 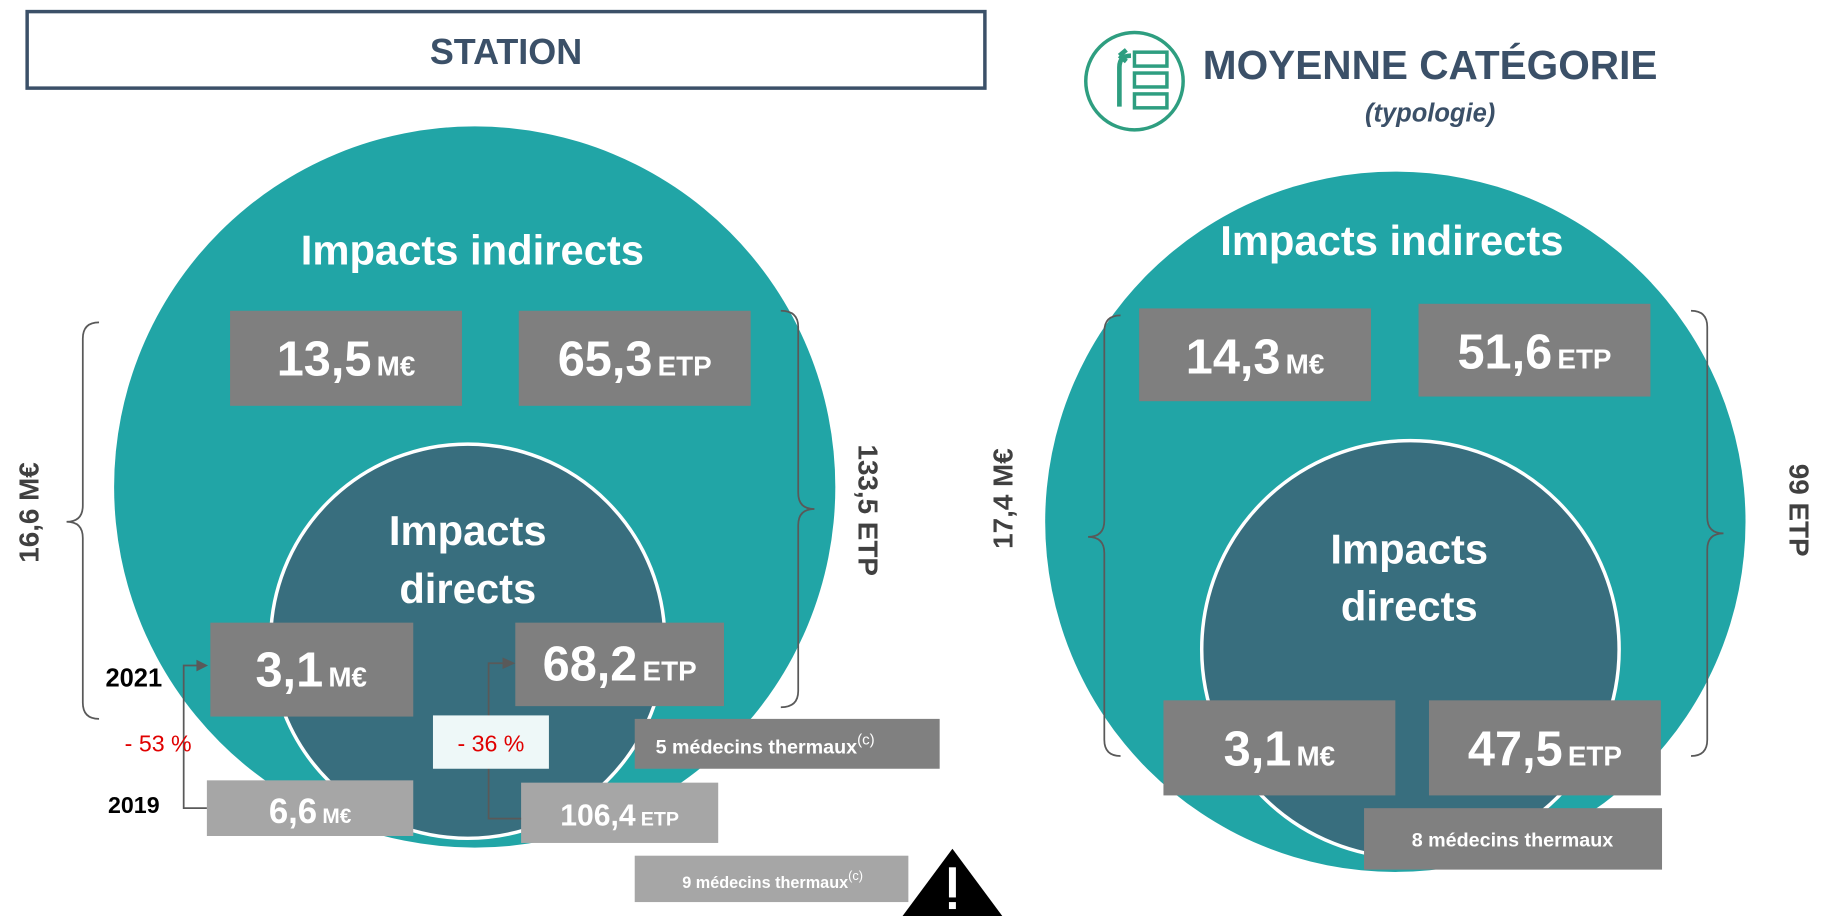 I want to click on total: 99 ETP, so click(x=1799, y=510).